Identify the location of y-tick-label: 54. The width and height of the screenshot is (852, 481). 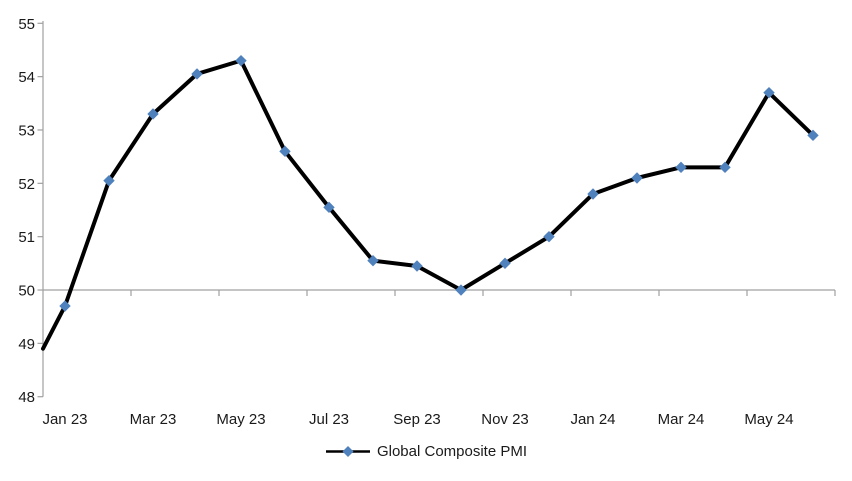
(26, 77).